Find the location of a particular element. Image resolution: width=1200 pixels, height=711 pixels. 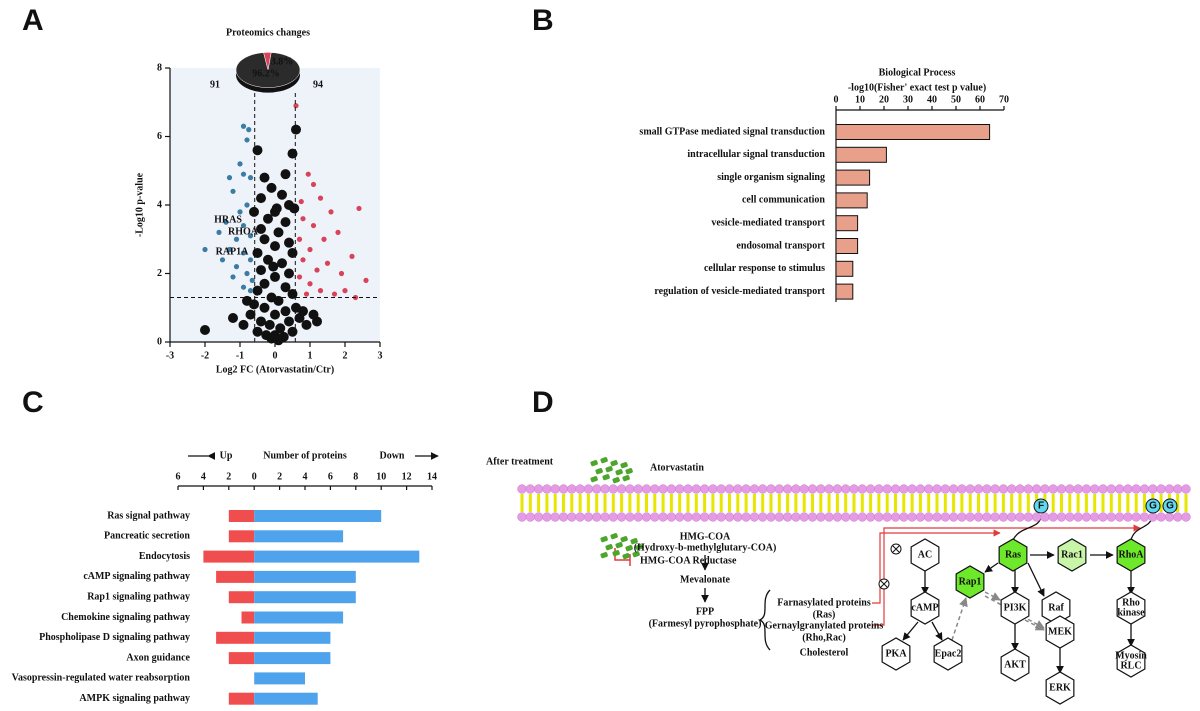

annotation: RAP1A is located at coordinates (233, 251).